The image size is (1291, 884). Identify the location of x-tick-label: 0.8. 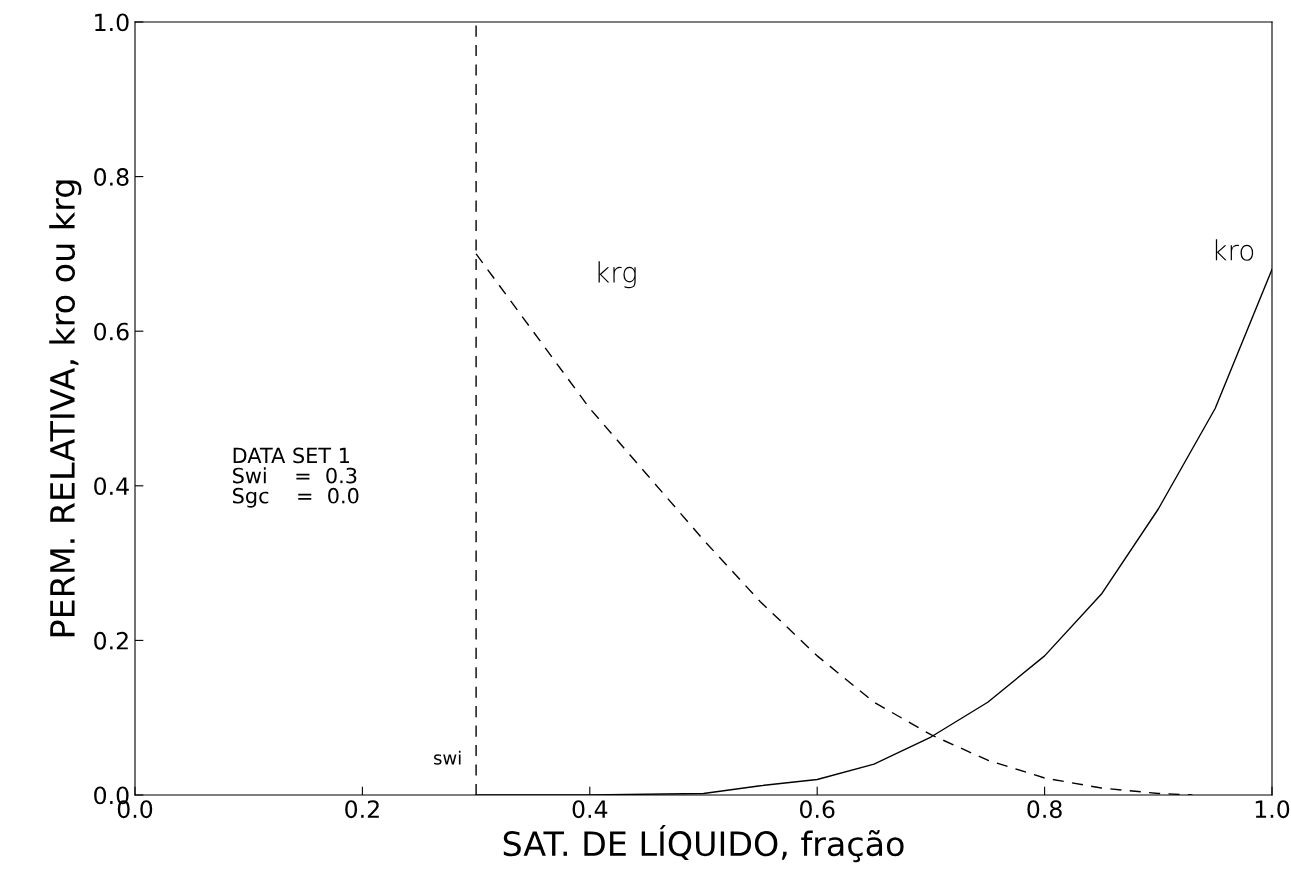
(1044, 809).